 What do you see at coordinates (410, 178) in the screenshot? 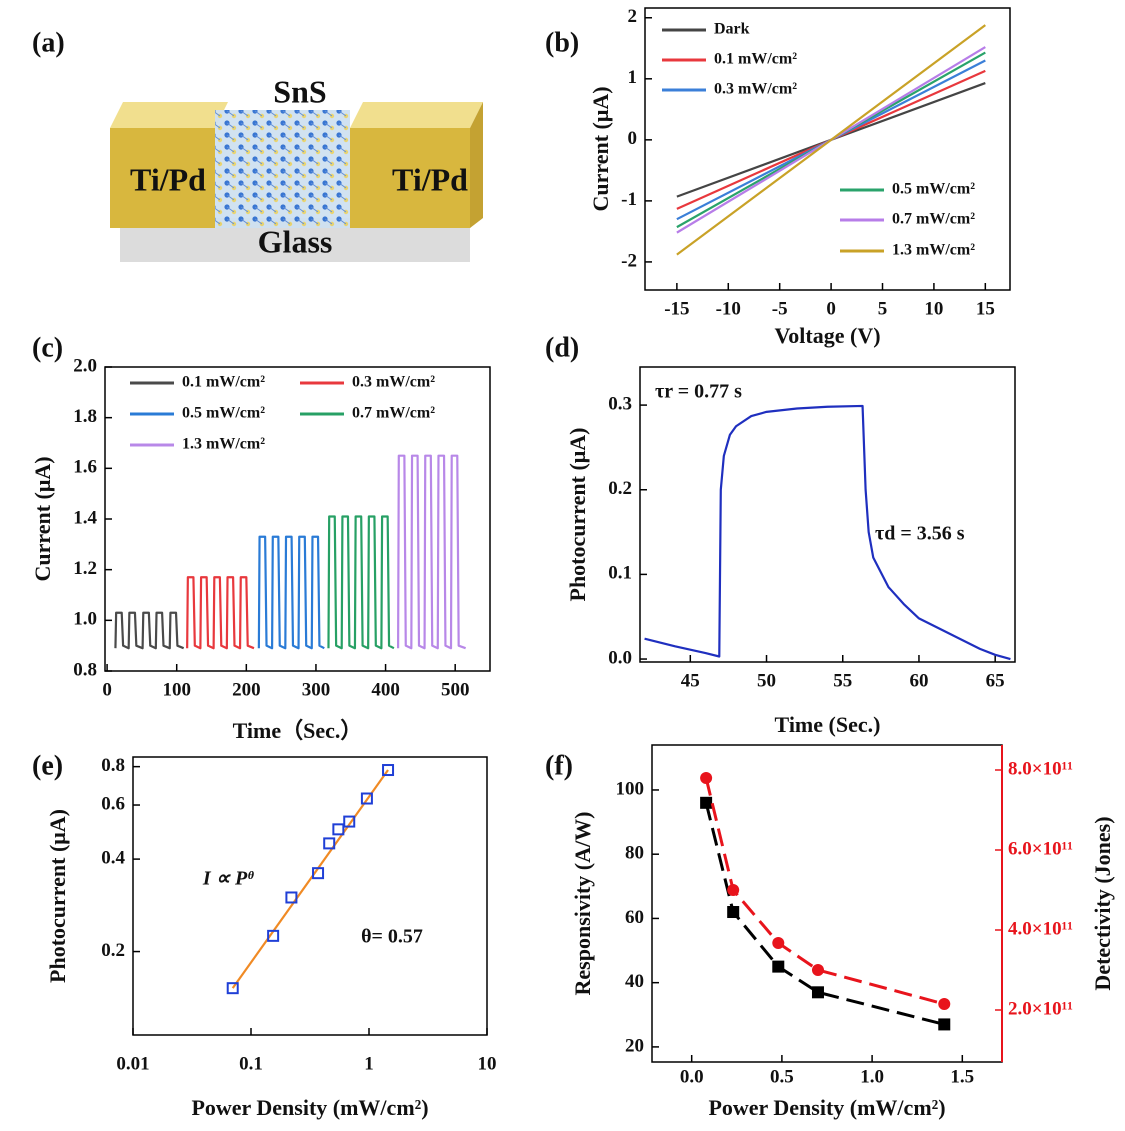
I see `right-contact-front` at bounding box center [410, 178].